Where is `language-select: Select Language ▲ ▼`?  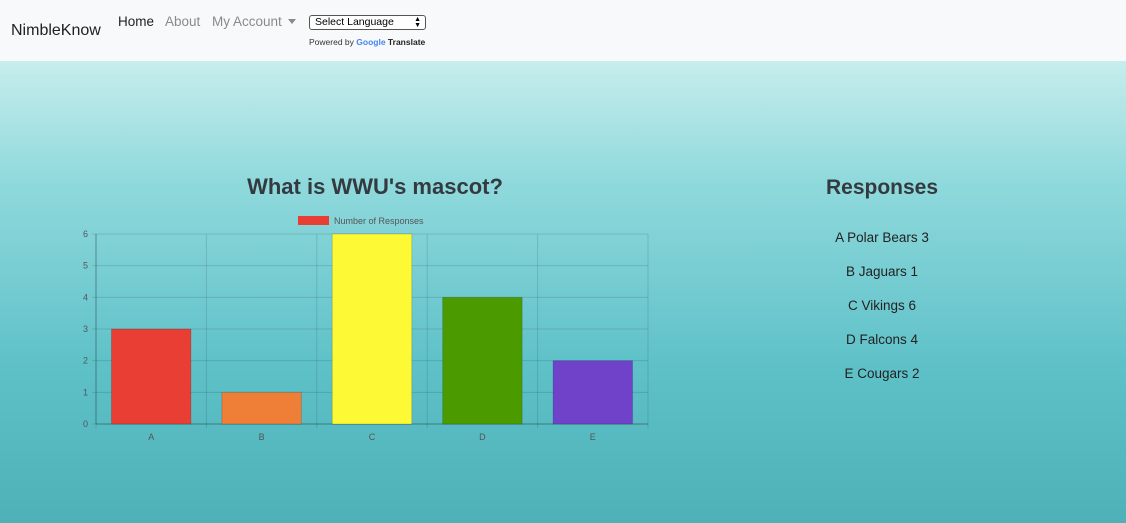 language-select: Select Language ▲ ▼ is located at coordinates (367, 22).